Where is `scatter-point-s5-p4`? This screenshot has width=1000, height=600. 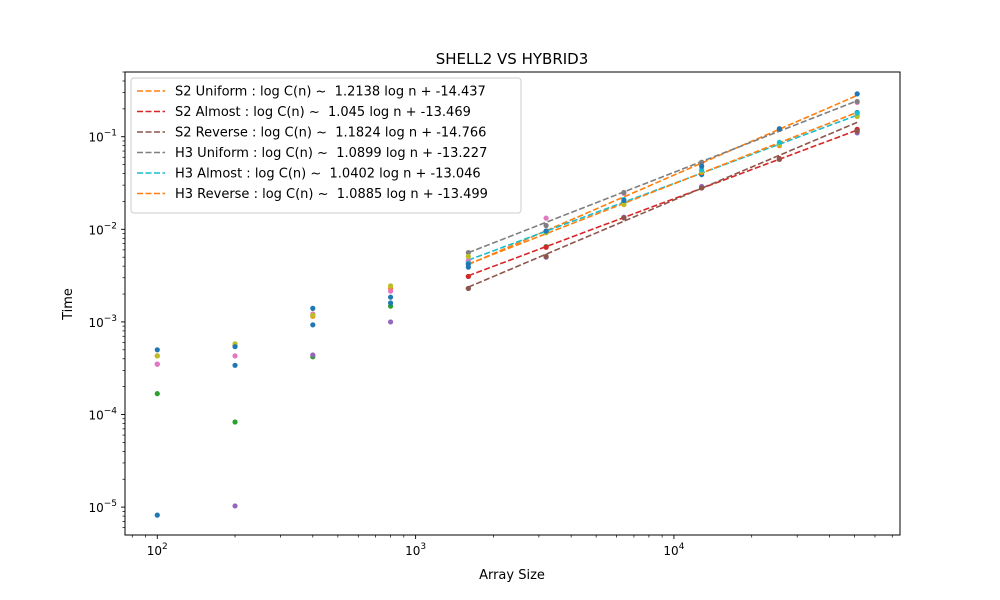 scatter-point-s5-p4 is located at coordinates (779, 159).